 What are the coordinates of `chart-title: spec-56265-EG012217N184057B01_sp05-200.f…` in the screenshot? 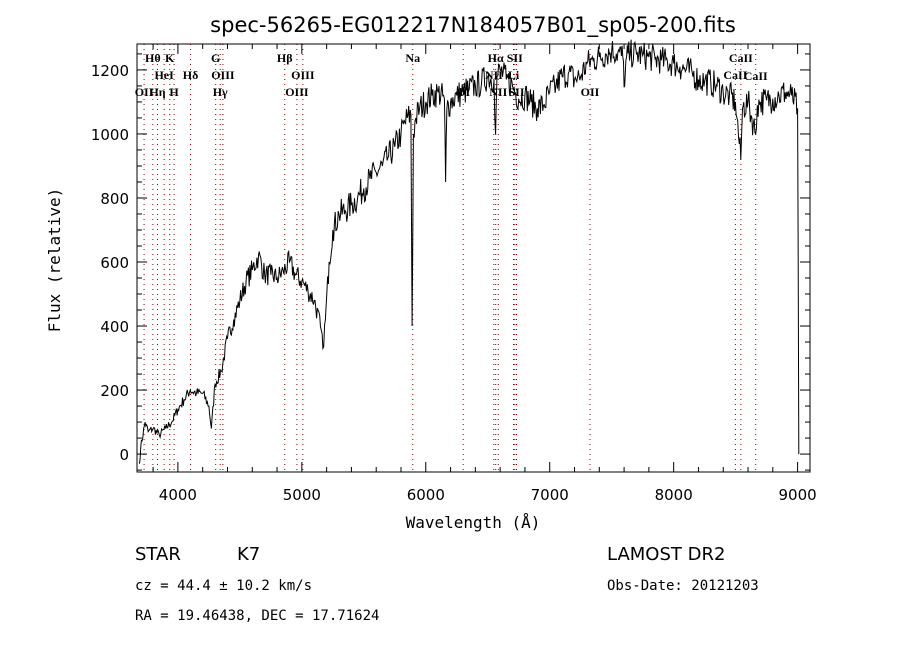 It's located at (473, 25).